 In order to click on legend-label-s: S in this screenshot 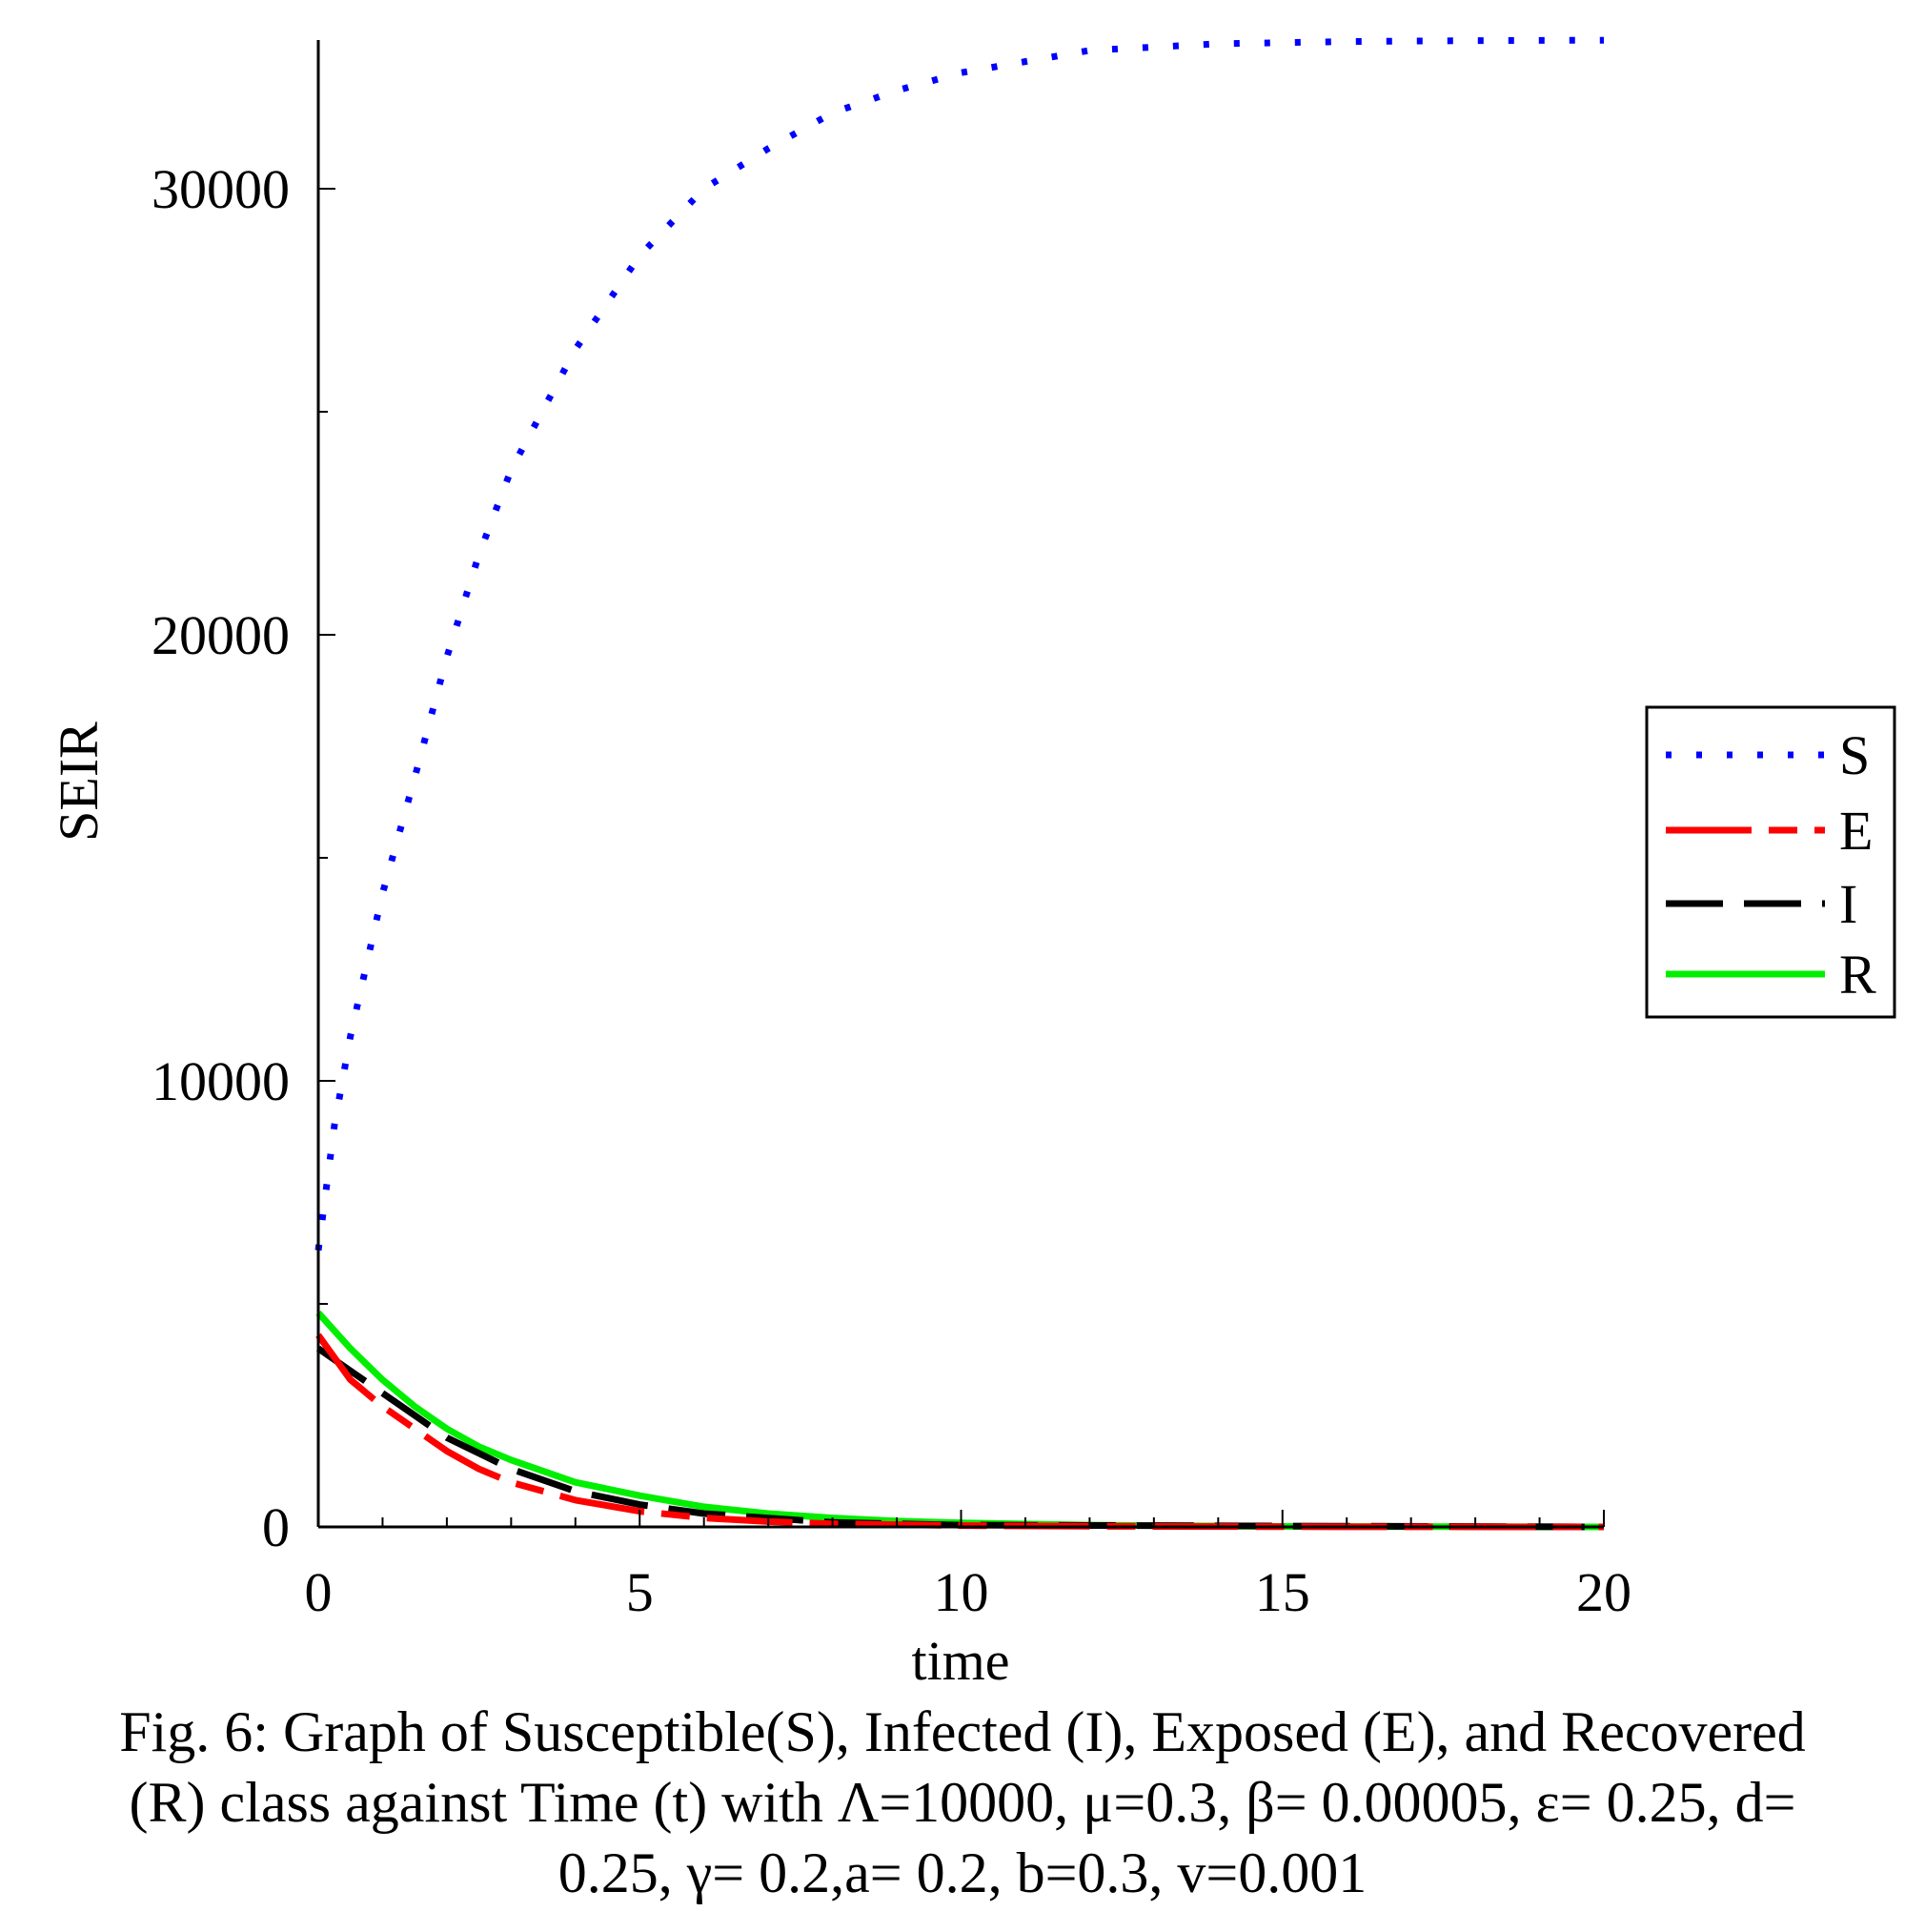, I will do `click(1854, 755)`.